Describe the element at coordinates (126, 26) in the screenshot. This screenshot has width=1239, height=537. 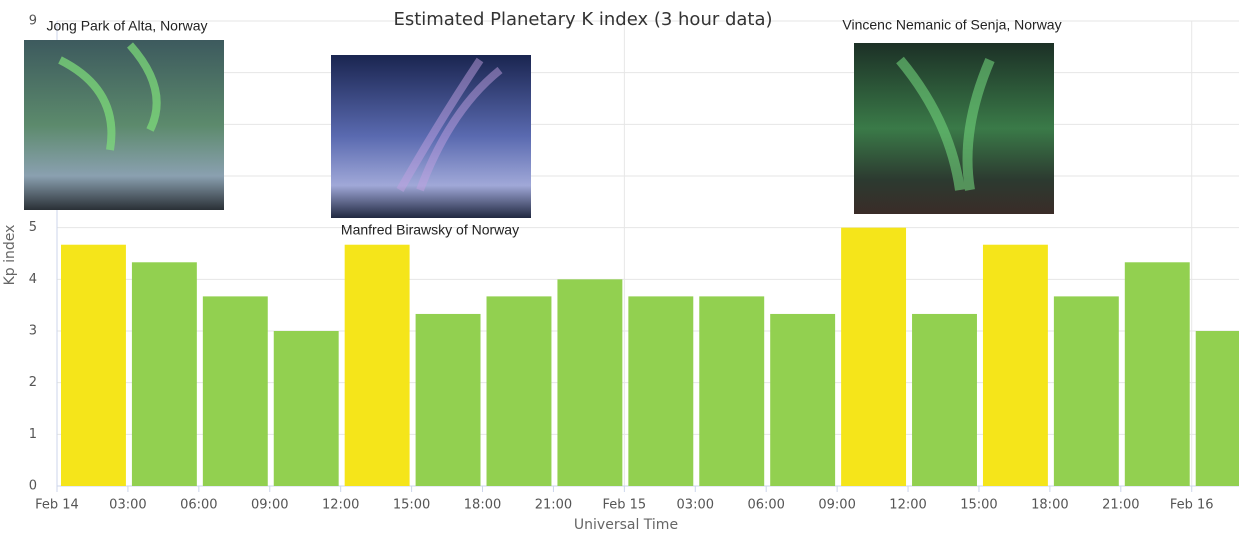
I see `photo-caption: Jong Park of Alta, Norway` at that location.